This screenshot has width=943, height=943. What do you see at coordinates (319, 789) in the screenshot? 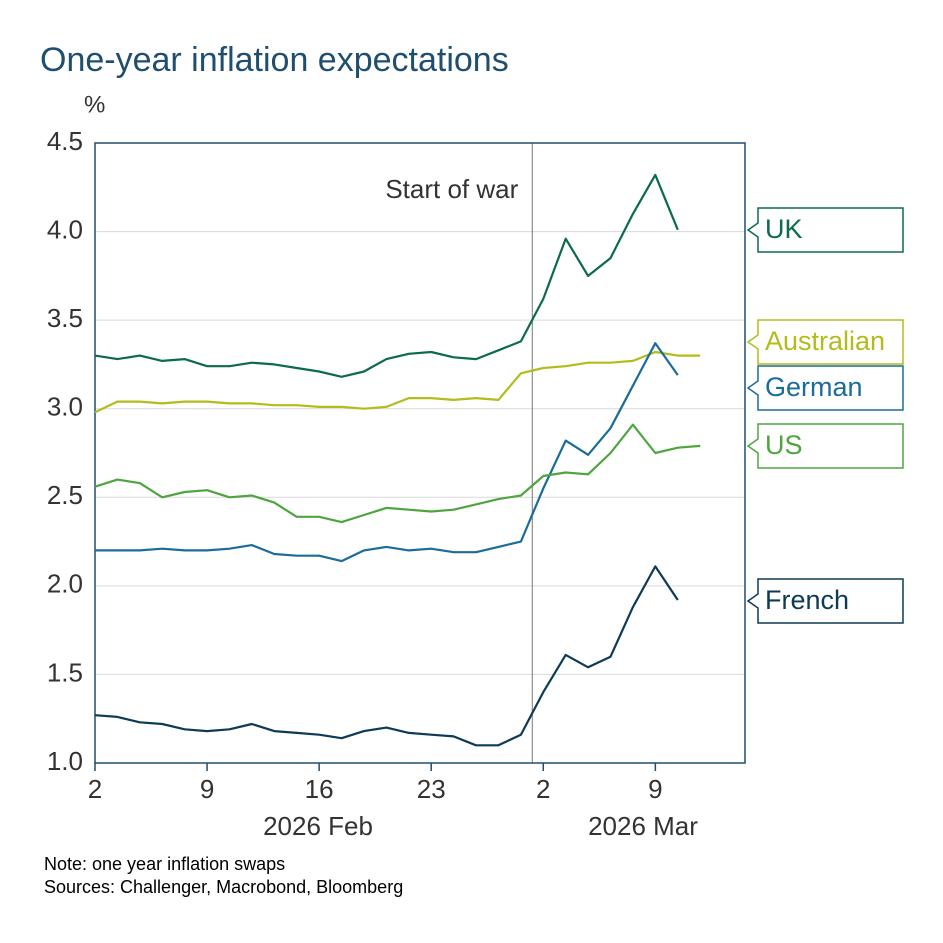
I see `x-tick-label: 16` at bounding box center [319, 789].